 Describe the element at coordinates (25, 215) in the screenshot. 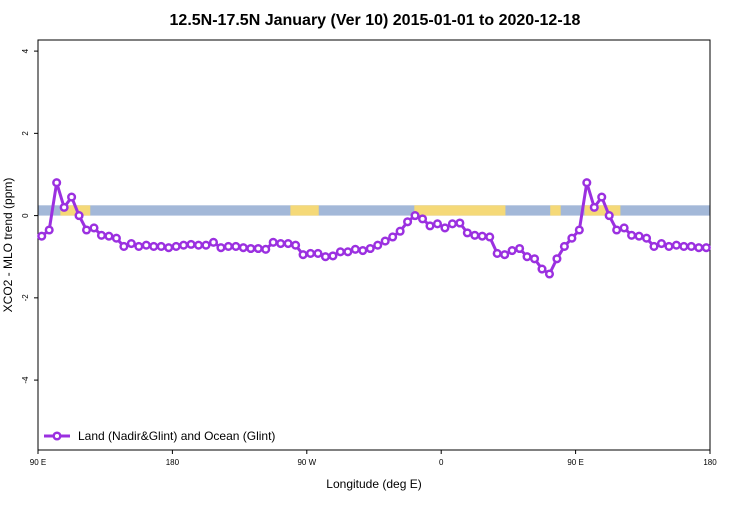

I see `y-tick-label: 0` at that location.